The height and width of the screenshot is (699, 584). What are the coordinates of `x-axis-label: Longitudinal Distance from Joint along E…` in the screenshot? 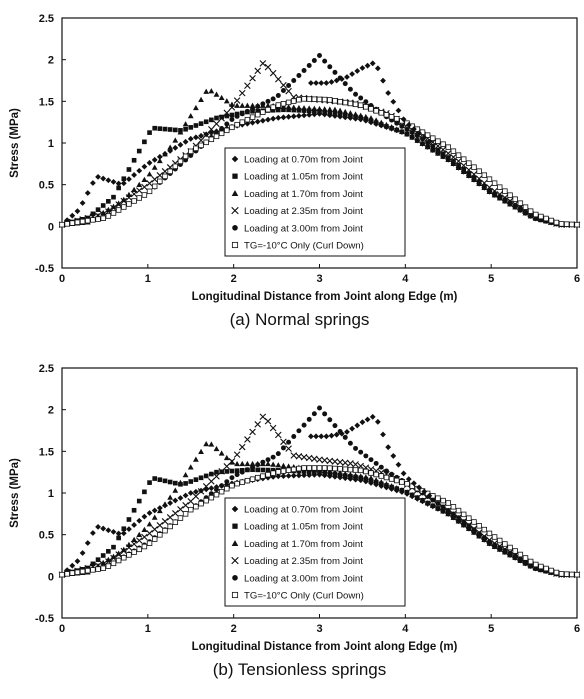 It's located at (325, 647).